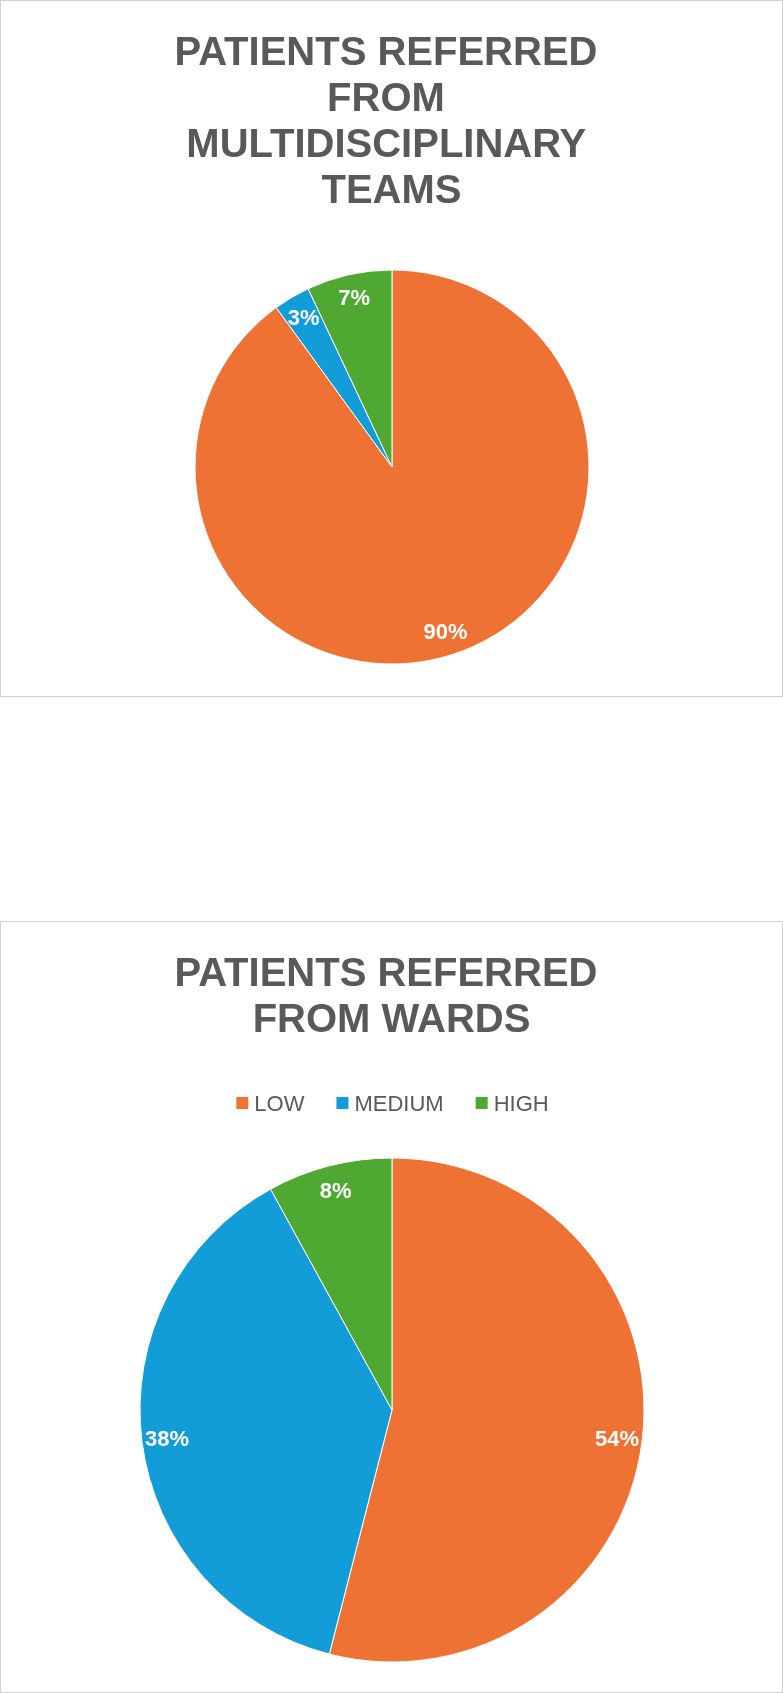  What do you see at coordinates (391, 995) in the screenshot?
I see `chart-title: PATIENTS REFERRED FROM WARDS` at bounding box center [391, 995].